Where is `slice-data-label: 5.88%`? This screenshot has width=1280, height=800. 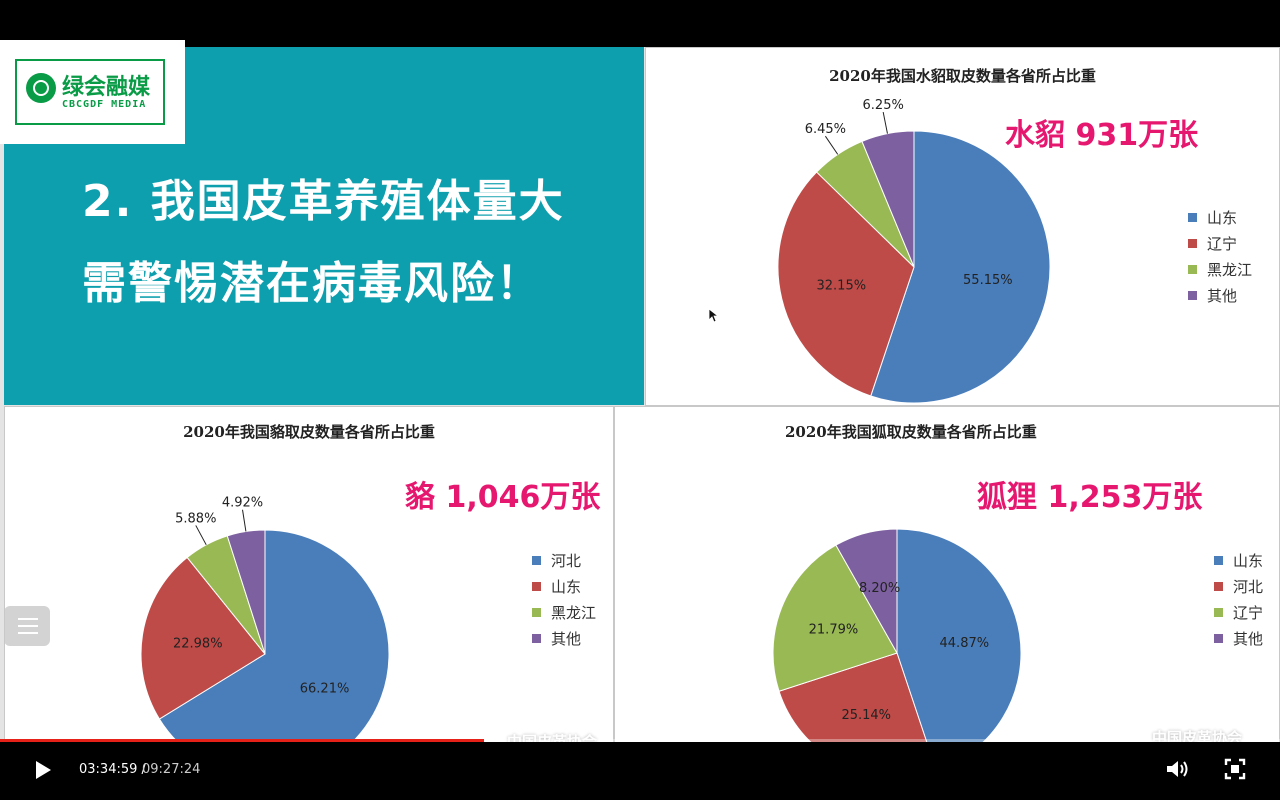
slice-data-label: 5.88% is located at coordinates (195, 518).